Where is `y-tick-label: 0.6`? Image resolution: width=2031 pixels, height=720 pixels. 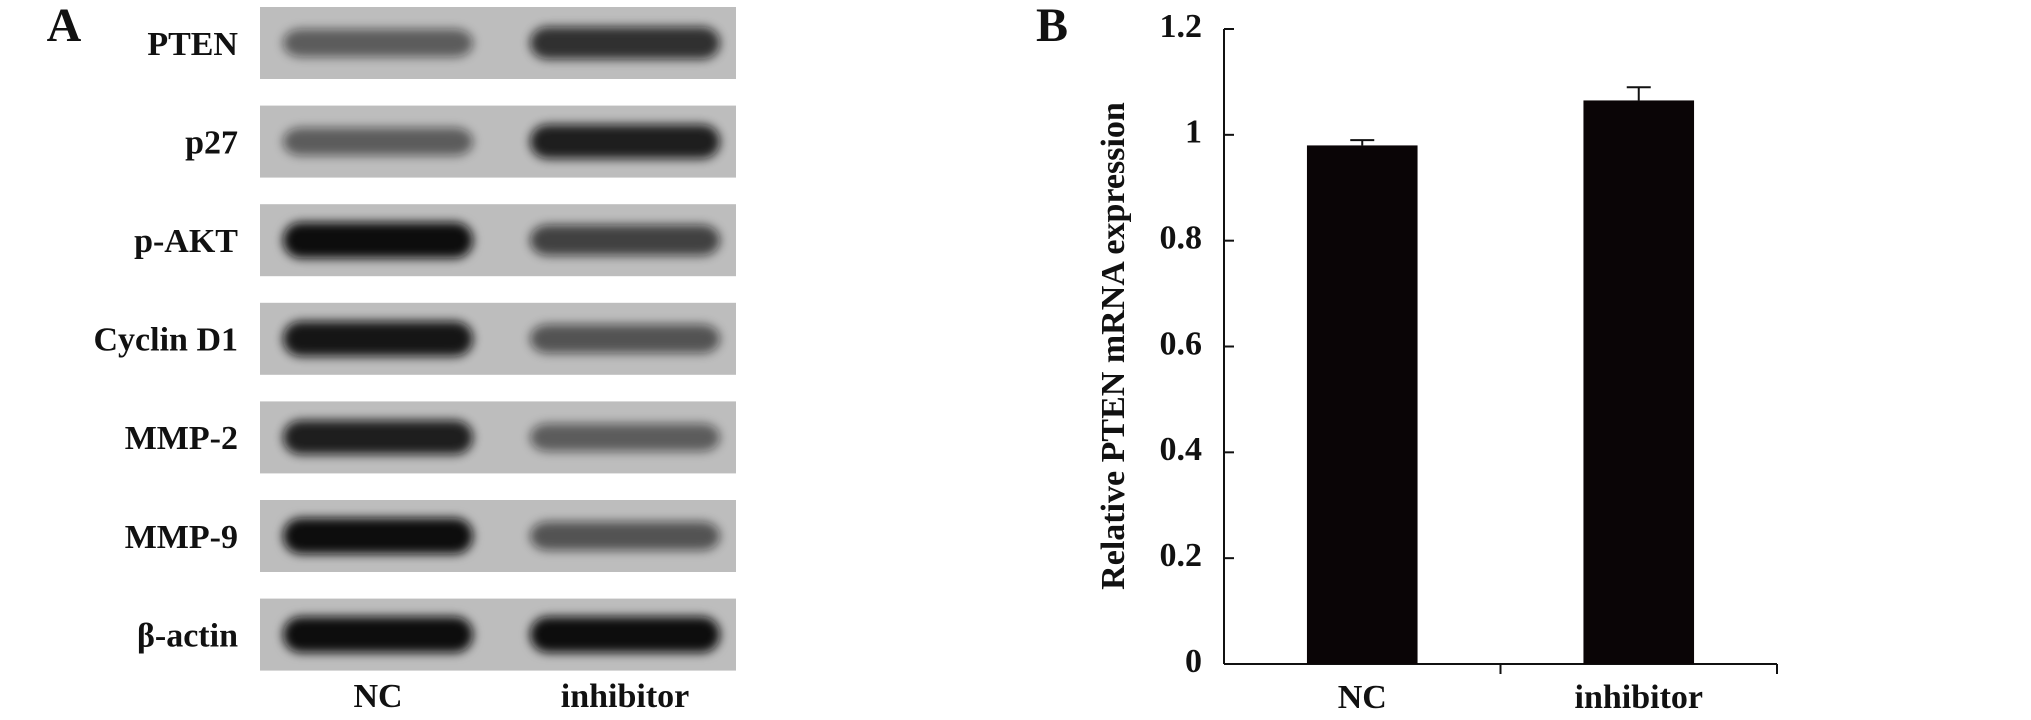 y-tick-label: 0.6 is located at coordinates (1181, 343).